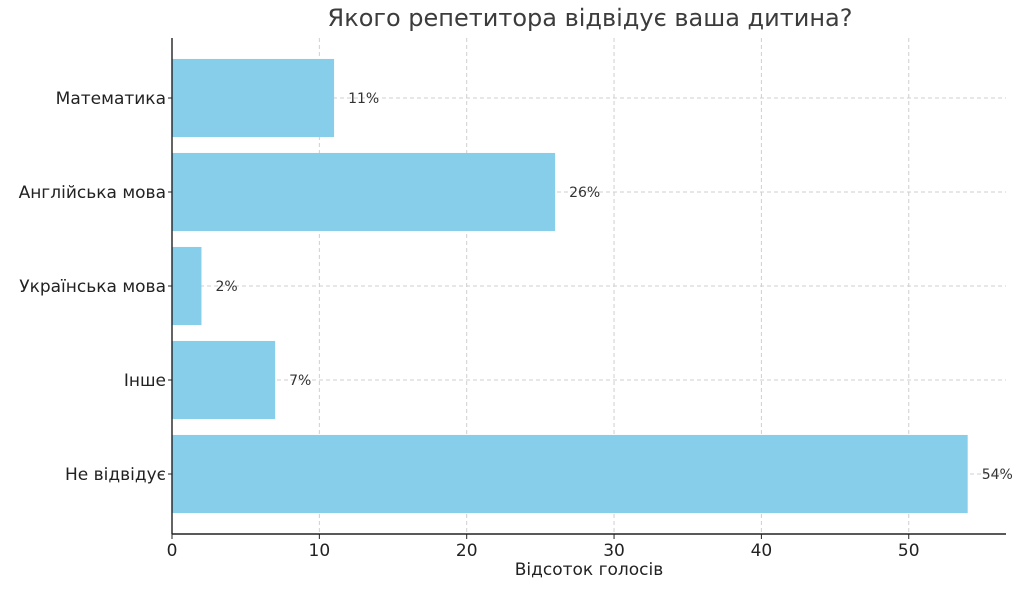 The image size is (1024, 592). What do you see at coordinates (590, 18) in the screenshot?
I see `chart-title: Якого репетитора відвідує ваша дитина?` at bounding box center [590, 18].